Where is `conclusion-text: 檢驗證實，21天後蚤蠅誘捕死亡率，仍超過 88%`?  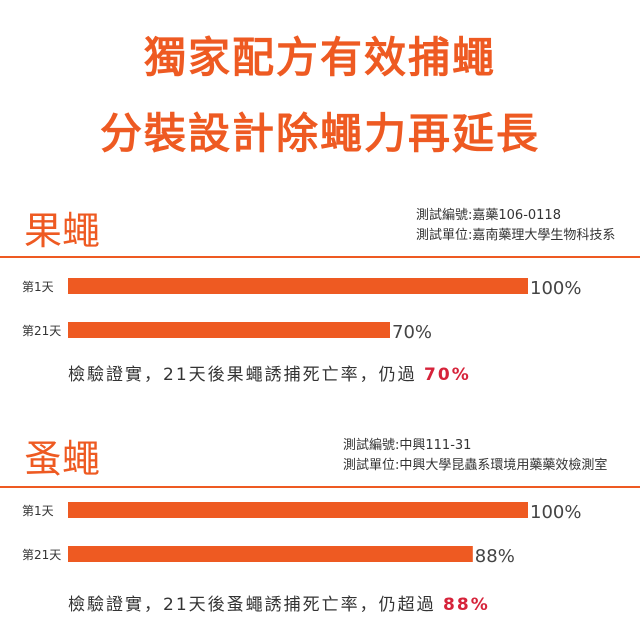 conclusion-text: 檢驗證實，21天後蚤蠅誘捕死亡率，仍超過 88% is located at coordinates (279, 602).